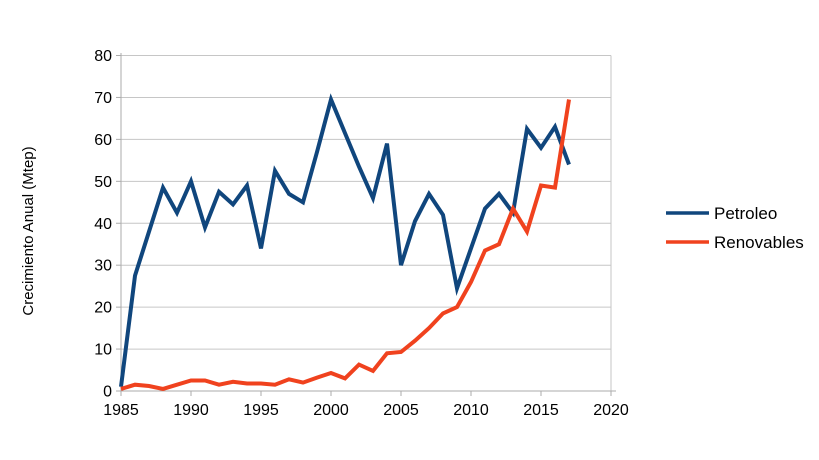 The width and height of the screenshot is (819, 460). Describe the element at coordinates (611, 410) in the screenshot. I see `x-tick-label: 2020` at that location.